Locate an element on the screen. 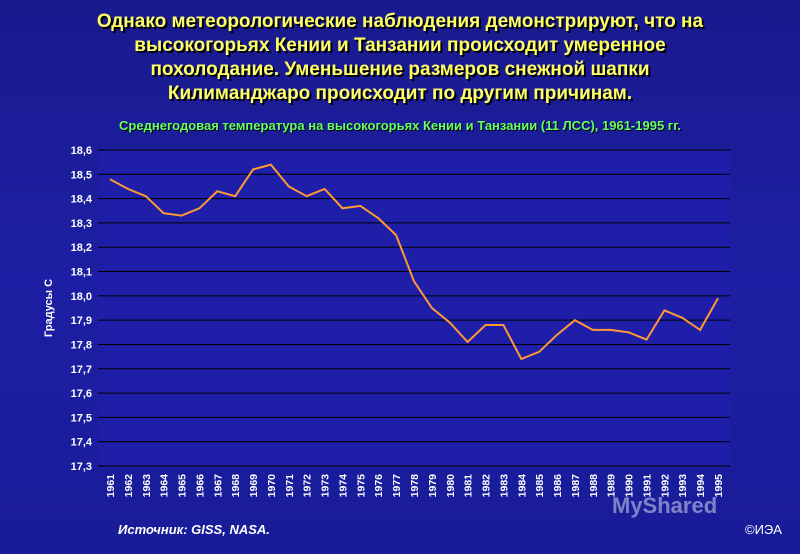 This screenshot has height=554, width=800. x-tick-label: 1963 is located at coordinates (147, 486).